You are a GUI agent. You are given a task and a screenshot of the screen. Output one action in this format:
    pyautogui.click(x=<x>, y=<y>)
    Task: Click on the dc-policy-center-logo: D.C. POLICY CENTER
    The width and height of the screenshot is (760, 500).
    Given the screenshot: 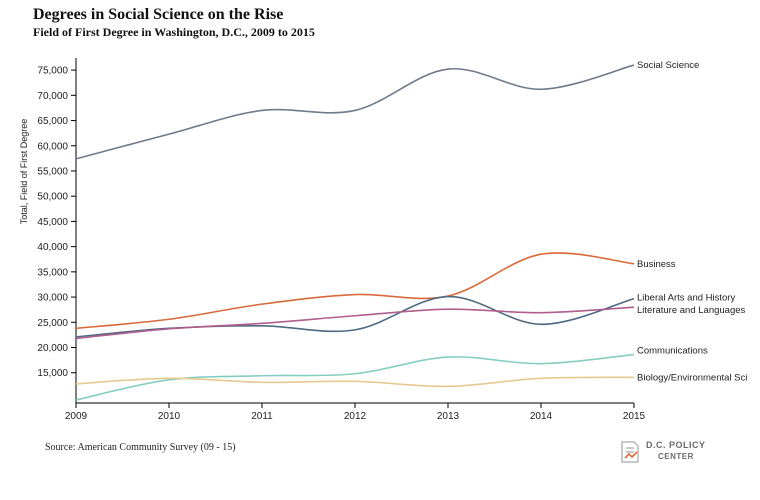 What is the action you would take?
    pyautogui.click(x=673, y=453)
    